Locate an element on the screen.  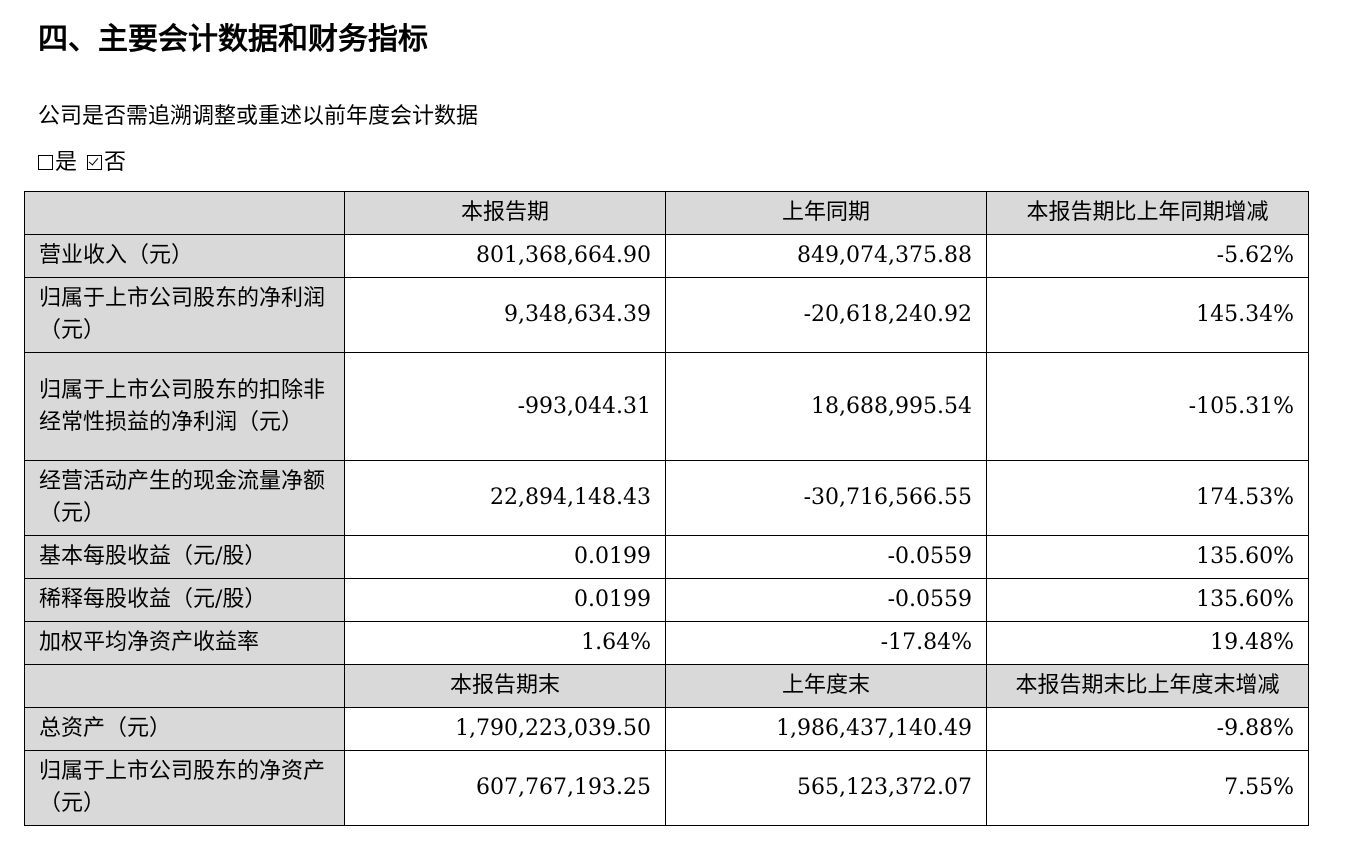
header-current-period: 本报告期 is located at coordinates (505, 213).